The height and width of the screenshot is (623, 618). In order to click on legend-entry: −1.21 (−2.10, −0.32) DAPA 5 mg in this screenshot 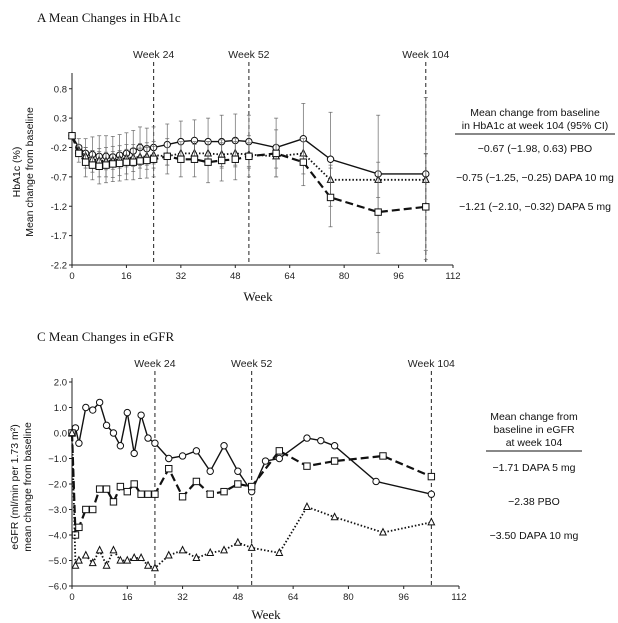, I will do `click(535, 207)`.